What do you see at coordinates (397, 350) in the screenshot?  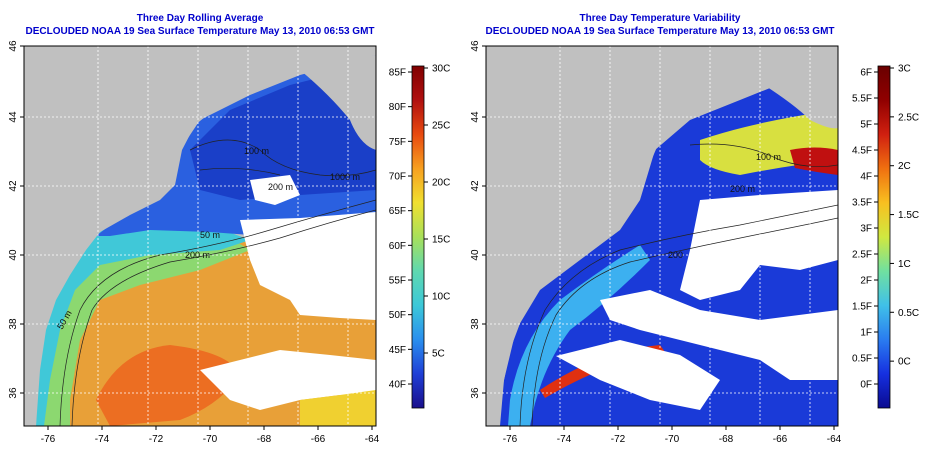 I see `left-colorbar-f-label: 45F` at bounding box center [397, 350].